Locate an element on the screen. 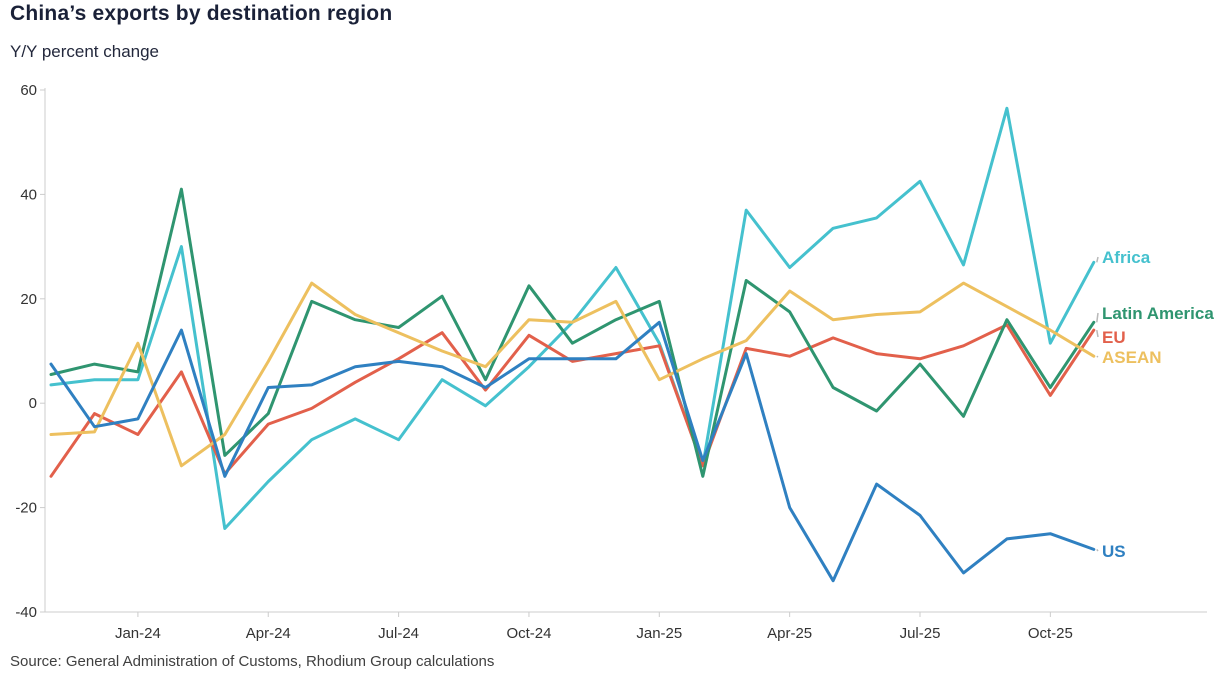  y-axis-label: -20 is located at coordinates (26, 508).